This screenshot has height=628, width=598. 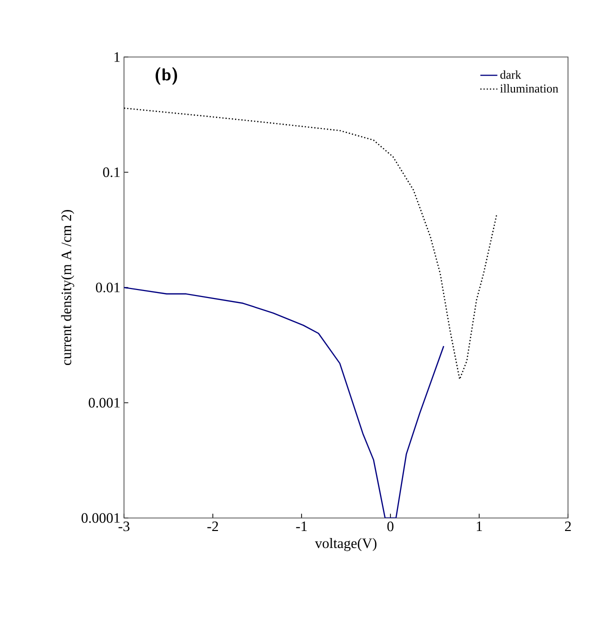 What do you see at coordinates (101, 518) in the screenshot?
I see `y-tick-label: 0.0001` at bounding box center [101, 518].